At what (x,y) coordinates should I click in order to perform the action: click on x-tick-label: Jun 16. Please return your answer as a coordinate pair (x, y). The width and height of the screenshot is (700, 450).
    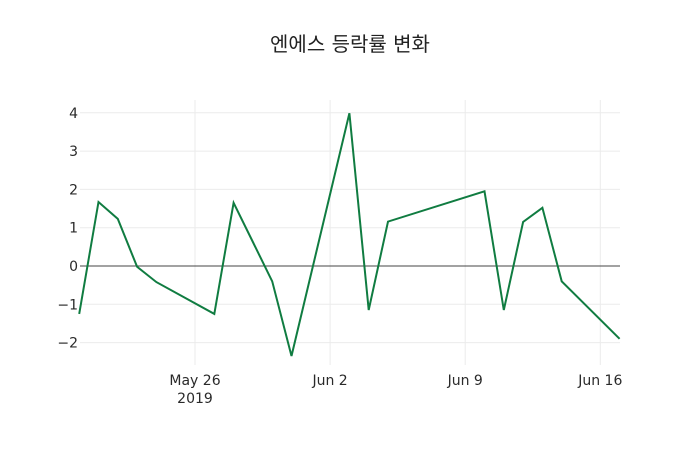
    Looking at the image, I should click on (599, 381).